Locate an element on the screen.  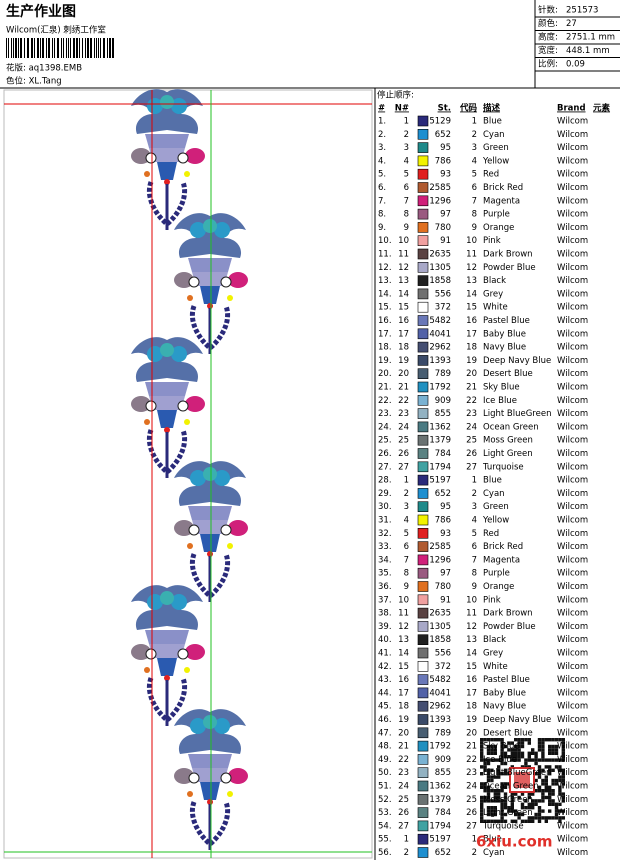
row-index: 23. is located at coordinates (385, 414).